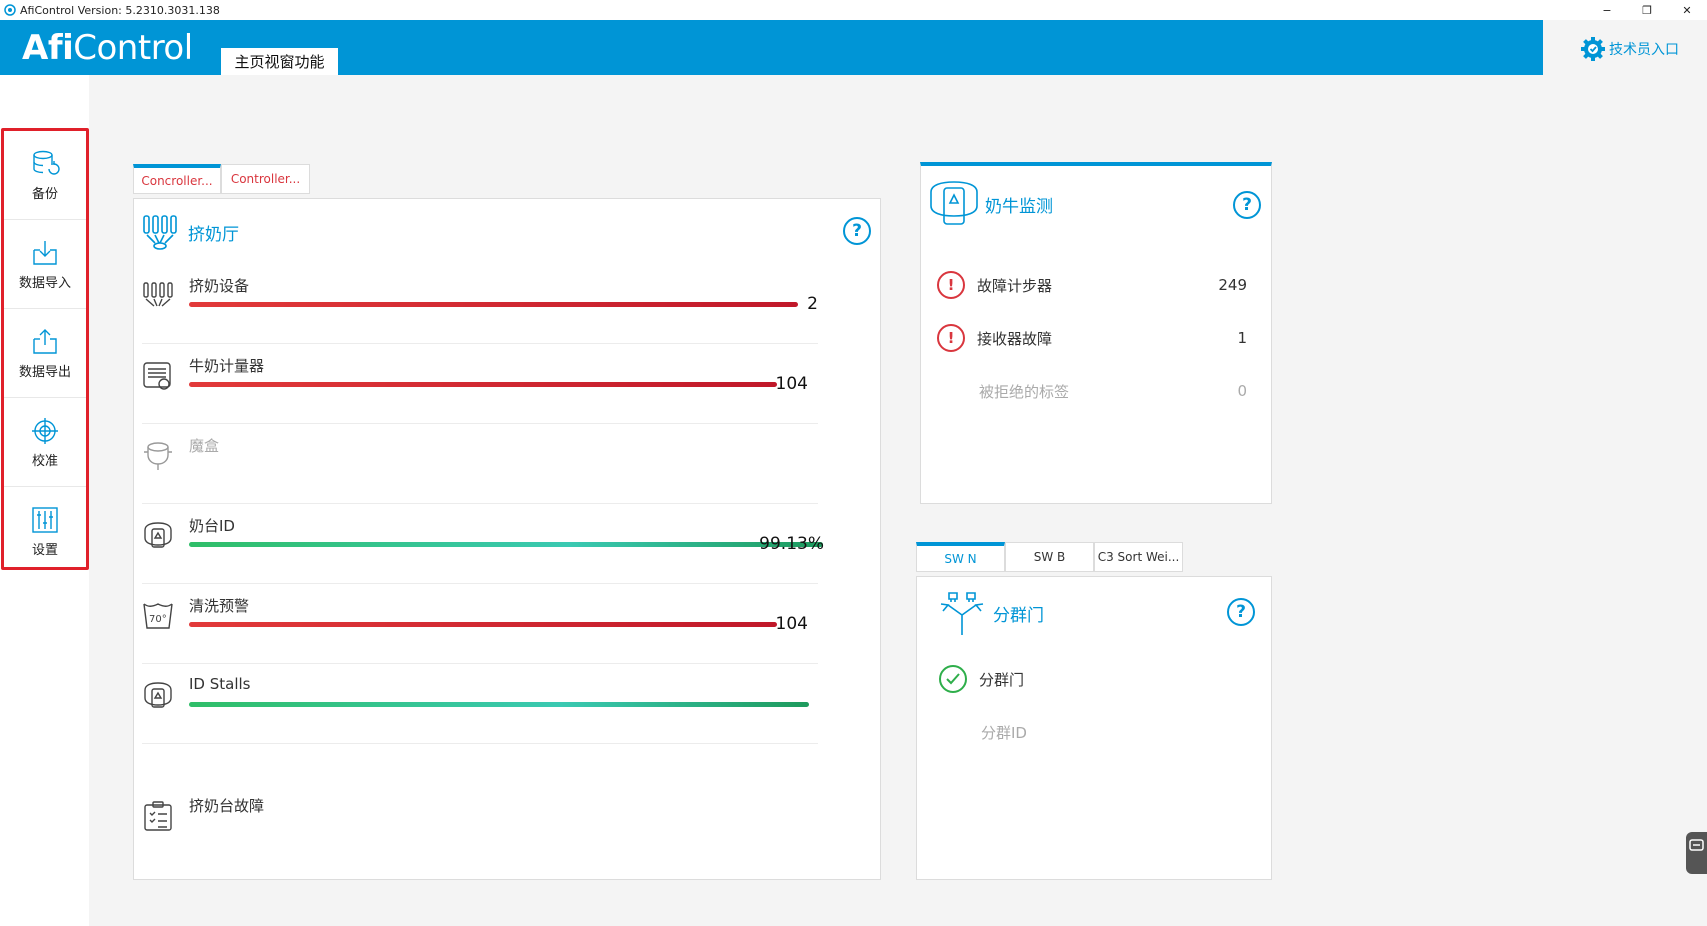 The image size is (1707, 926). Describe the element at coordinates (219, 606) in the screenshot. I see `row-label: 清洗预警` at that location.